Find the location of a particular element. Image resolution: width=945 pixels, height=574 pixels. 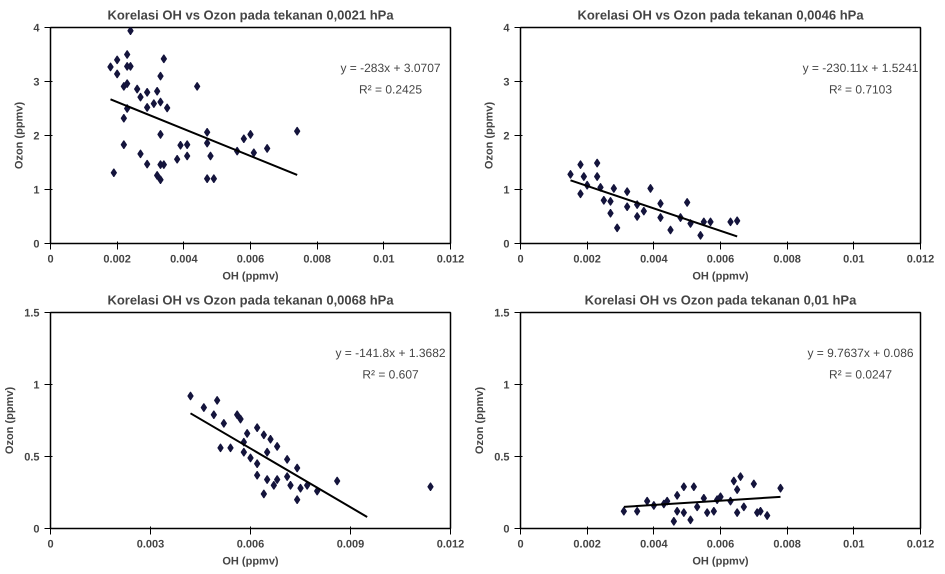

annotation: y = 9.7637x + 0.086 is located at coordinates (860, 353).